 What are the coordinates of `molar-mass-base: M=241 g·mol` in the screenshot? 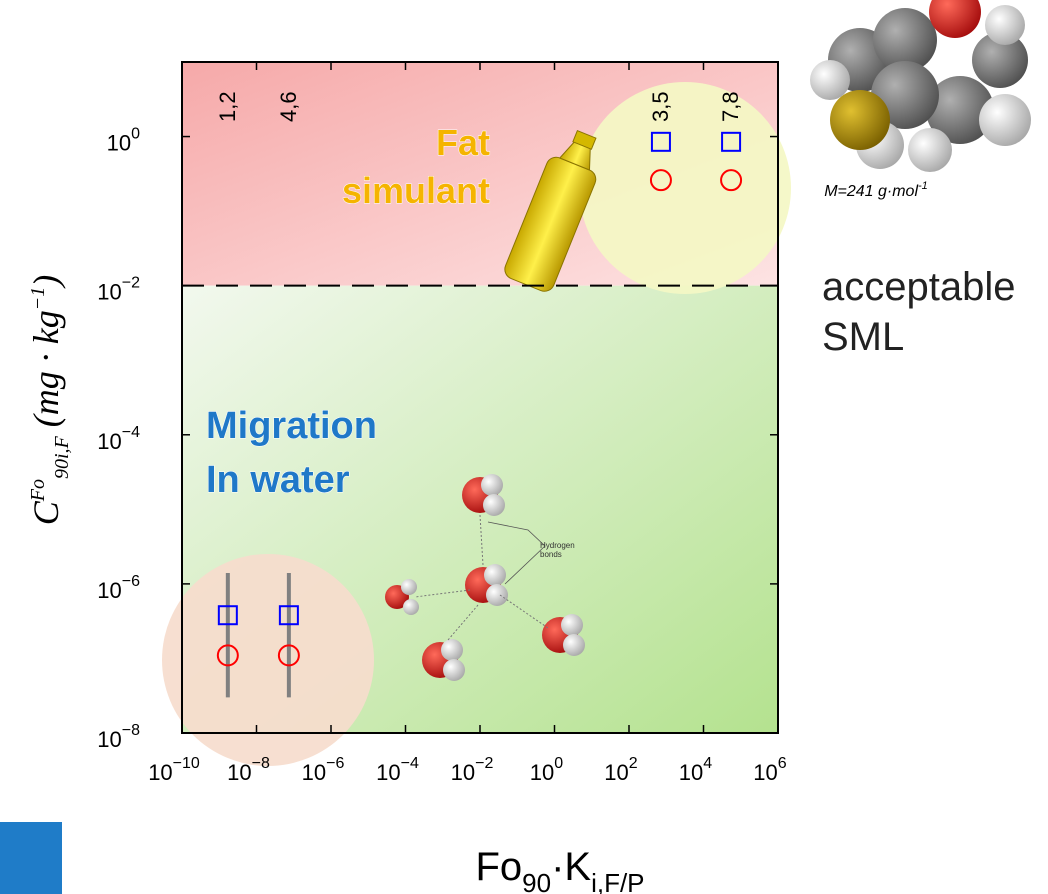 It's located at (871, 191).